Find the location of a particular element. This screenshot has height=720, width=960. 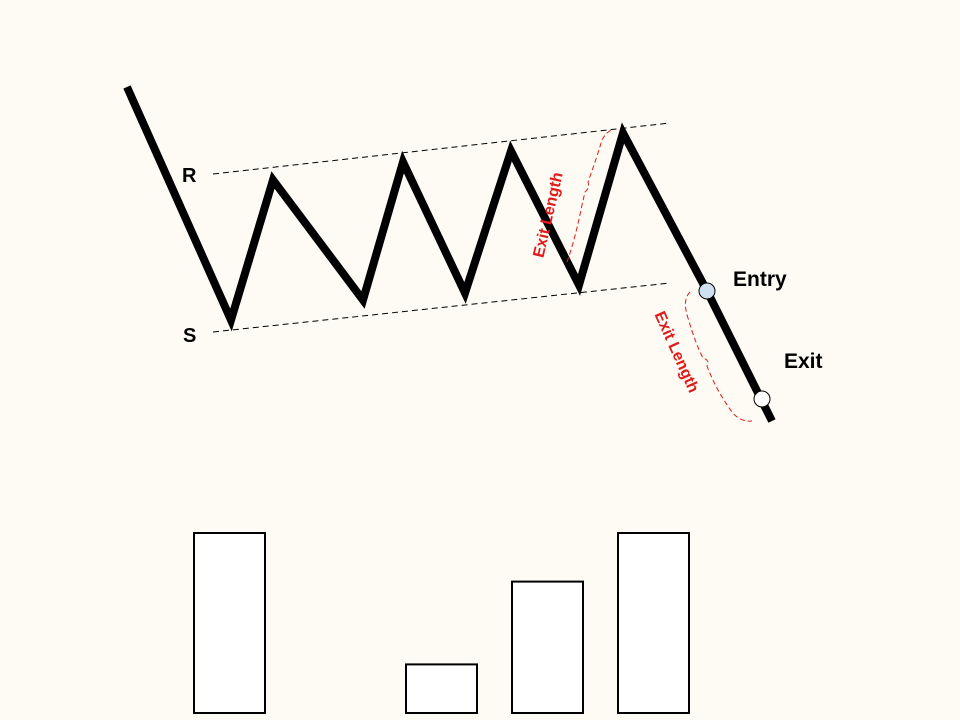

exit-label: Exit is located at coordinates (803, 361).